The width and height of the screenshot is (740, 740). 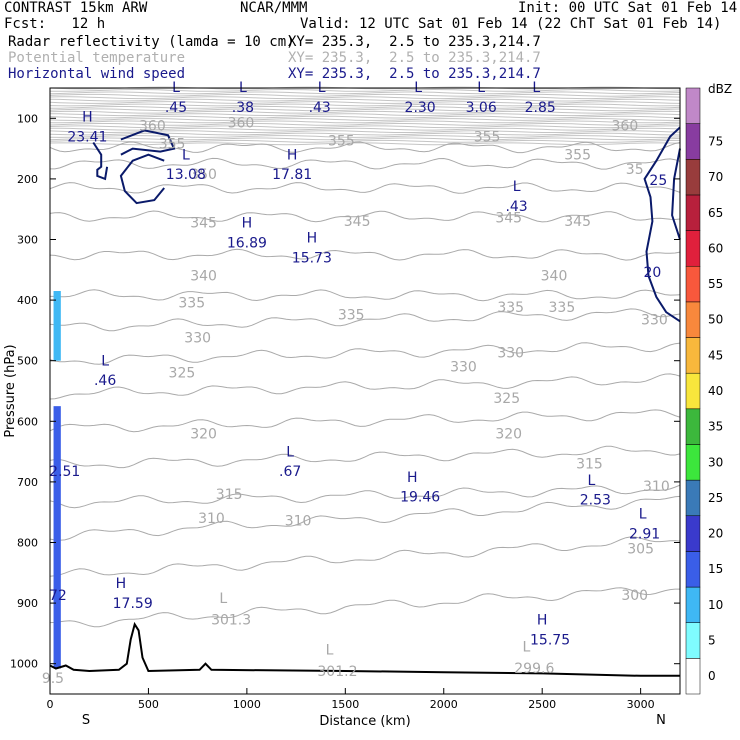 I want to click on y-tick-label: 800, so click(x=27, y=543).